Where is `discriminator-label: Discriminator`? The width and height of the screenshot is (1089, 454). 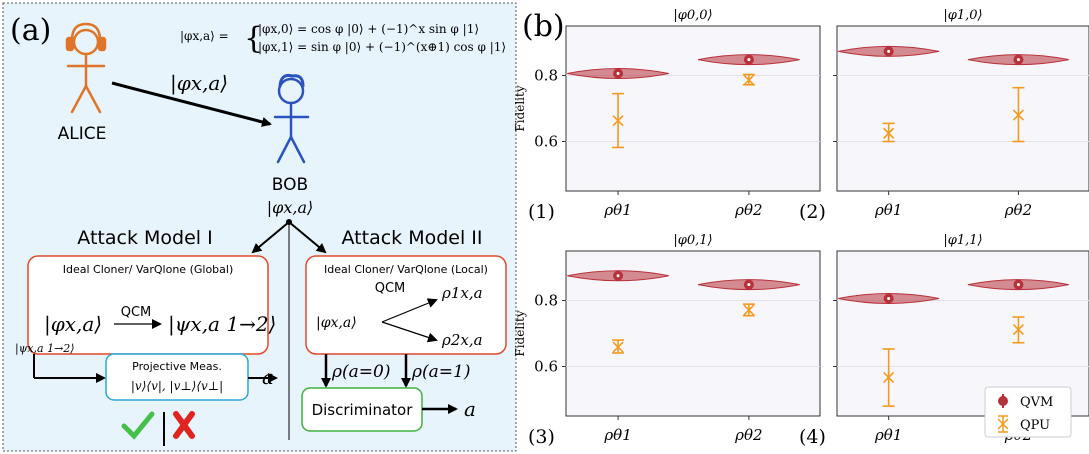 discriminator-label: Discriminator is located at coordinates (363, 410).